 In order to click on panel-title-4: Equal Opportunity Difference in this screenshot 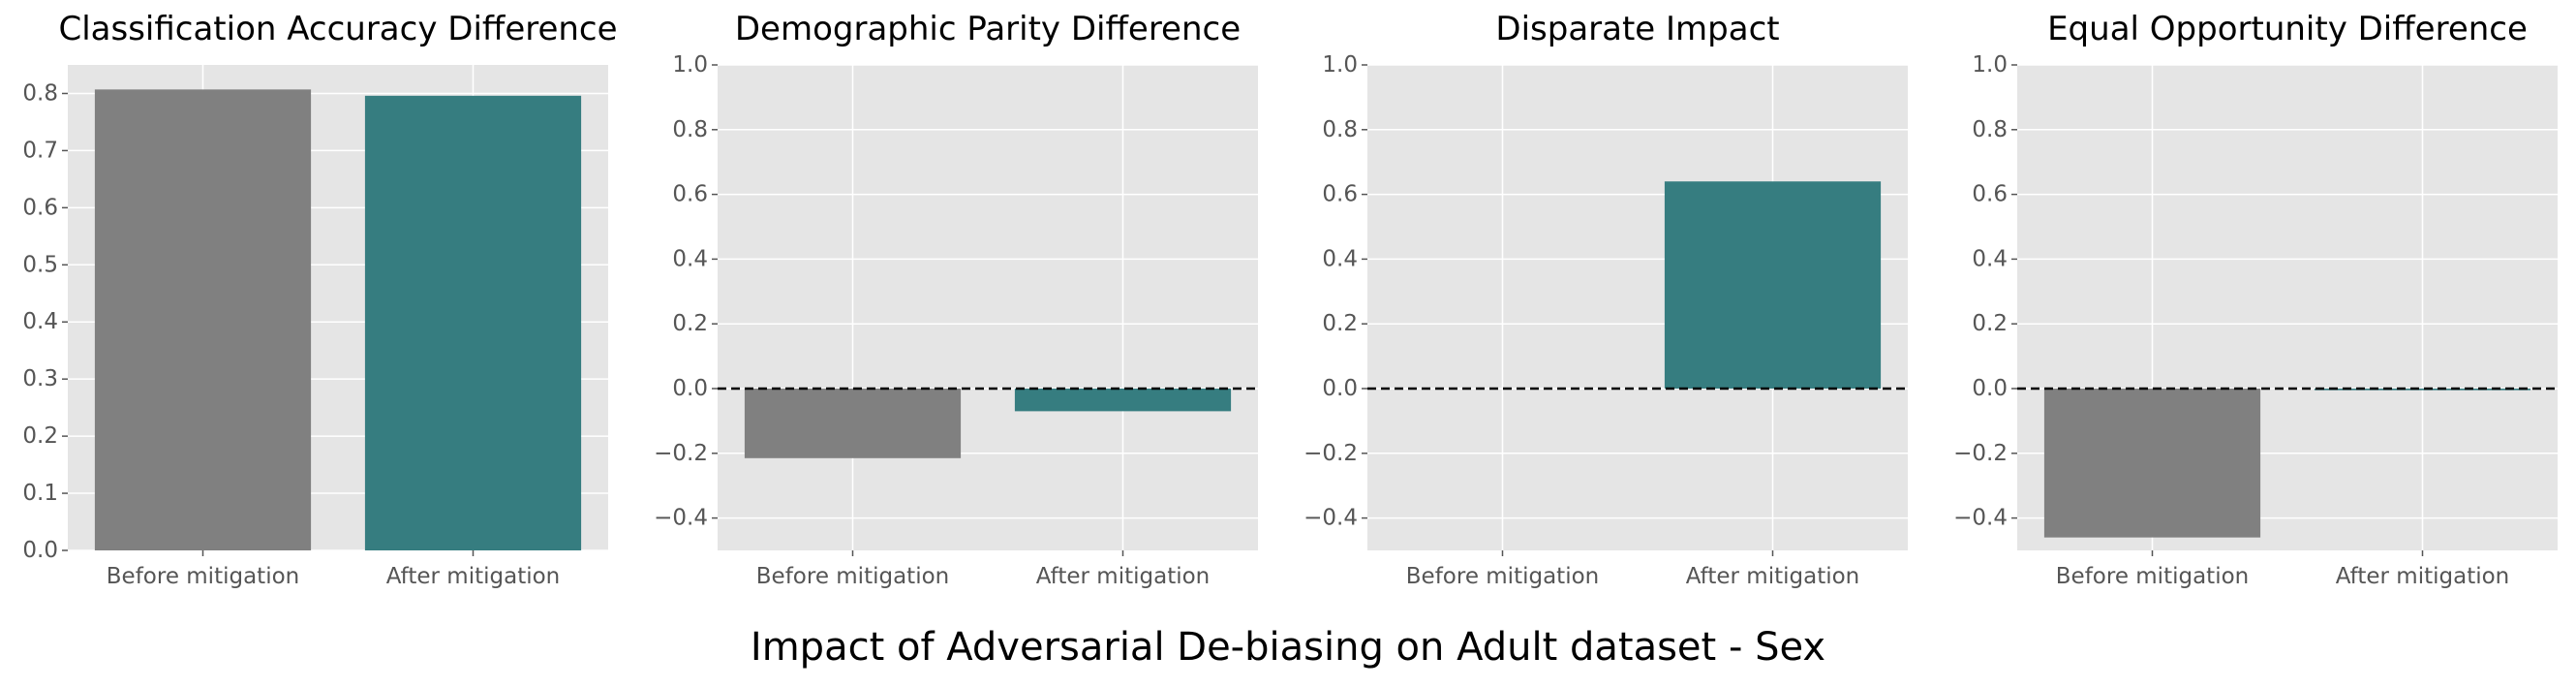, I will do `click(2287, 29)`.